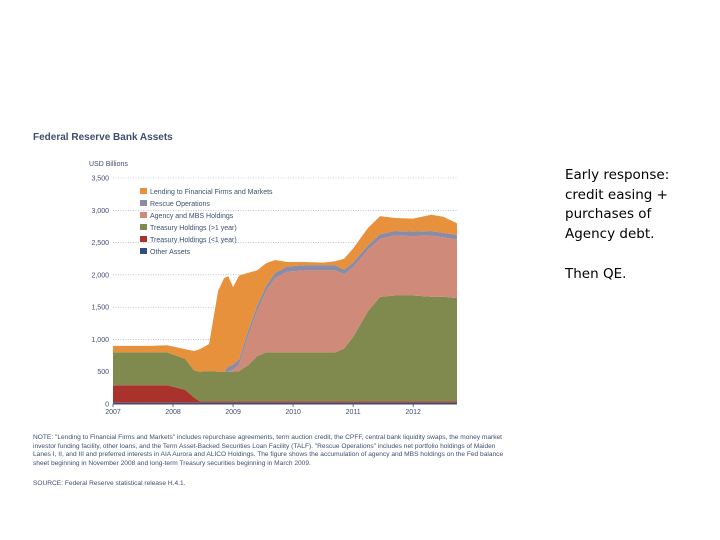 This screenshot has height=540, width=720. Describe the element at coordinates (170, 252) in the screenshot. I see `legend-label: Other Assets` at that location.